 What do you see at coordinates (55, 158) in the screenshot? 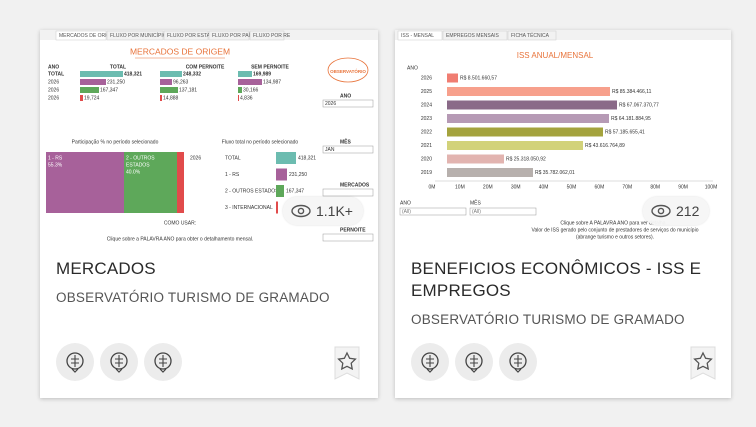
I see `treemap-label: 1 - RS` at bounding box center [55, 158].